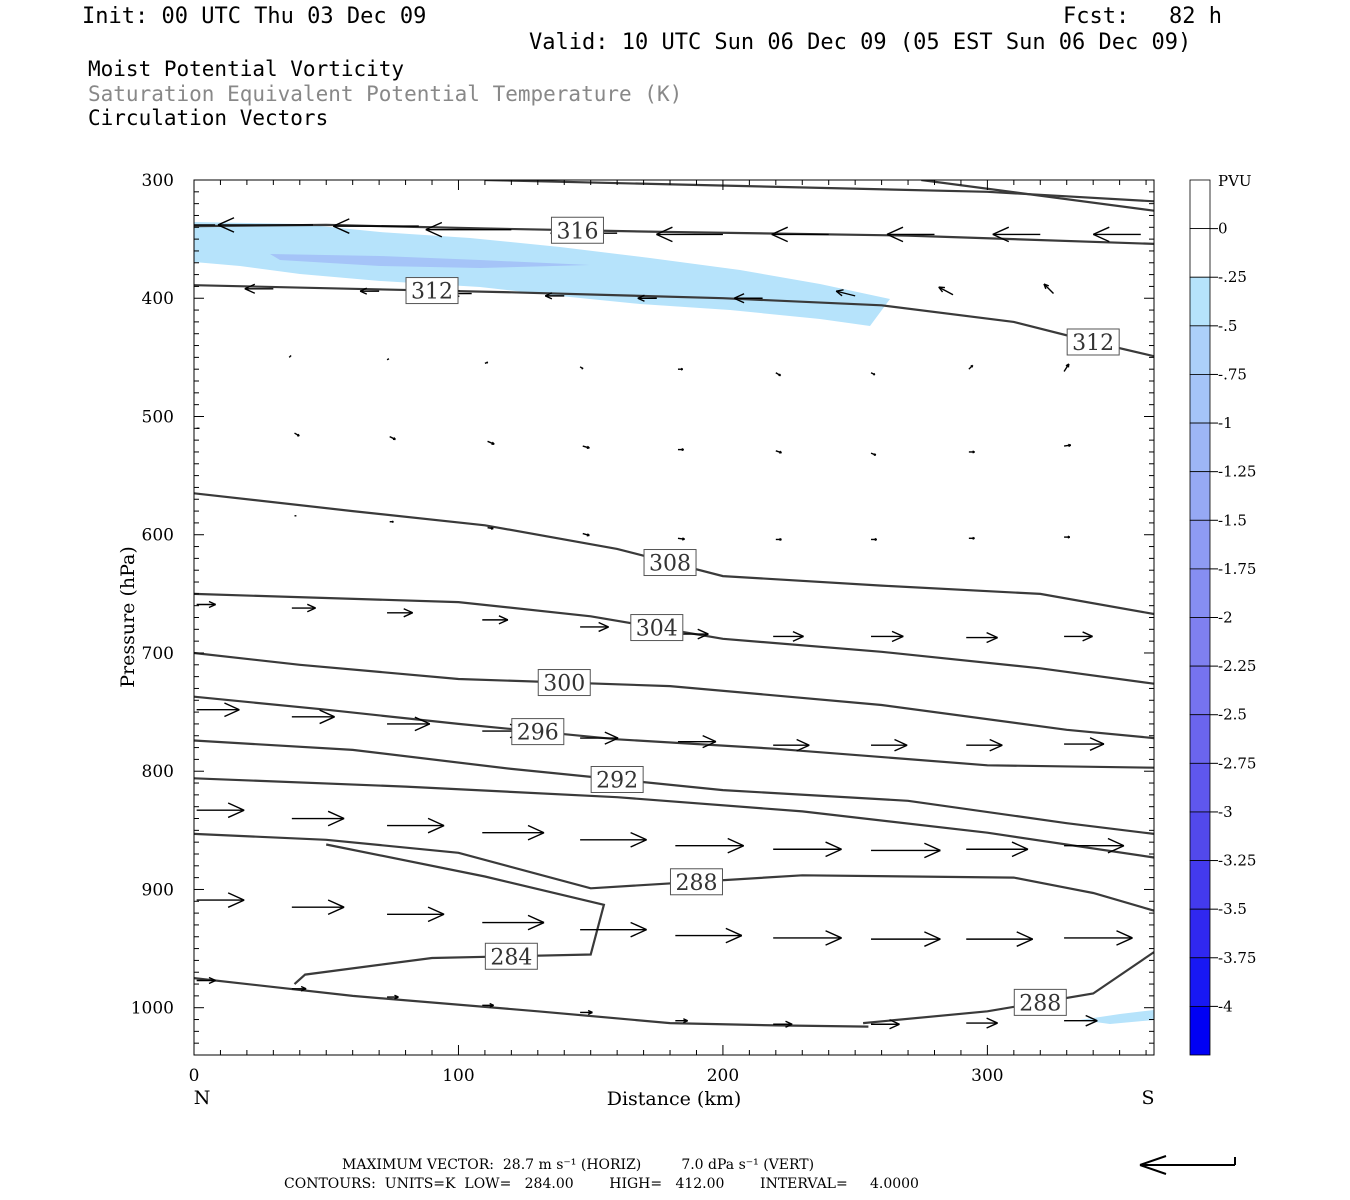 Image resolution: width=1350 pixels, height=1200 pixels. I want to click on contour-label: 288, so click(696, 882).